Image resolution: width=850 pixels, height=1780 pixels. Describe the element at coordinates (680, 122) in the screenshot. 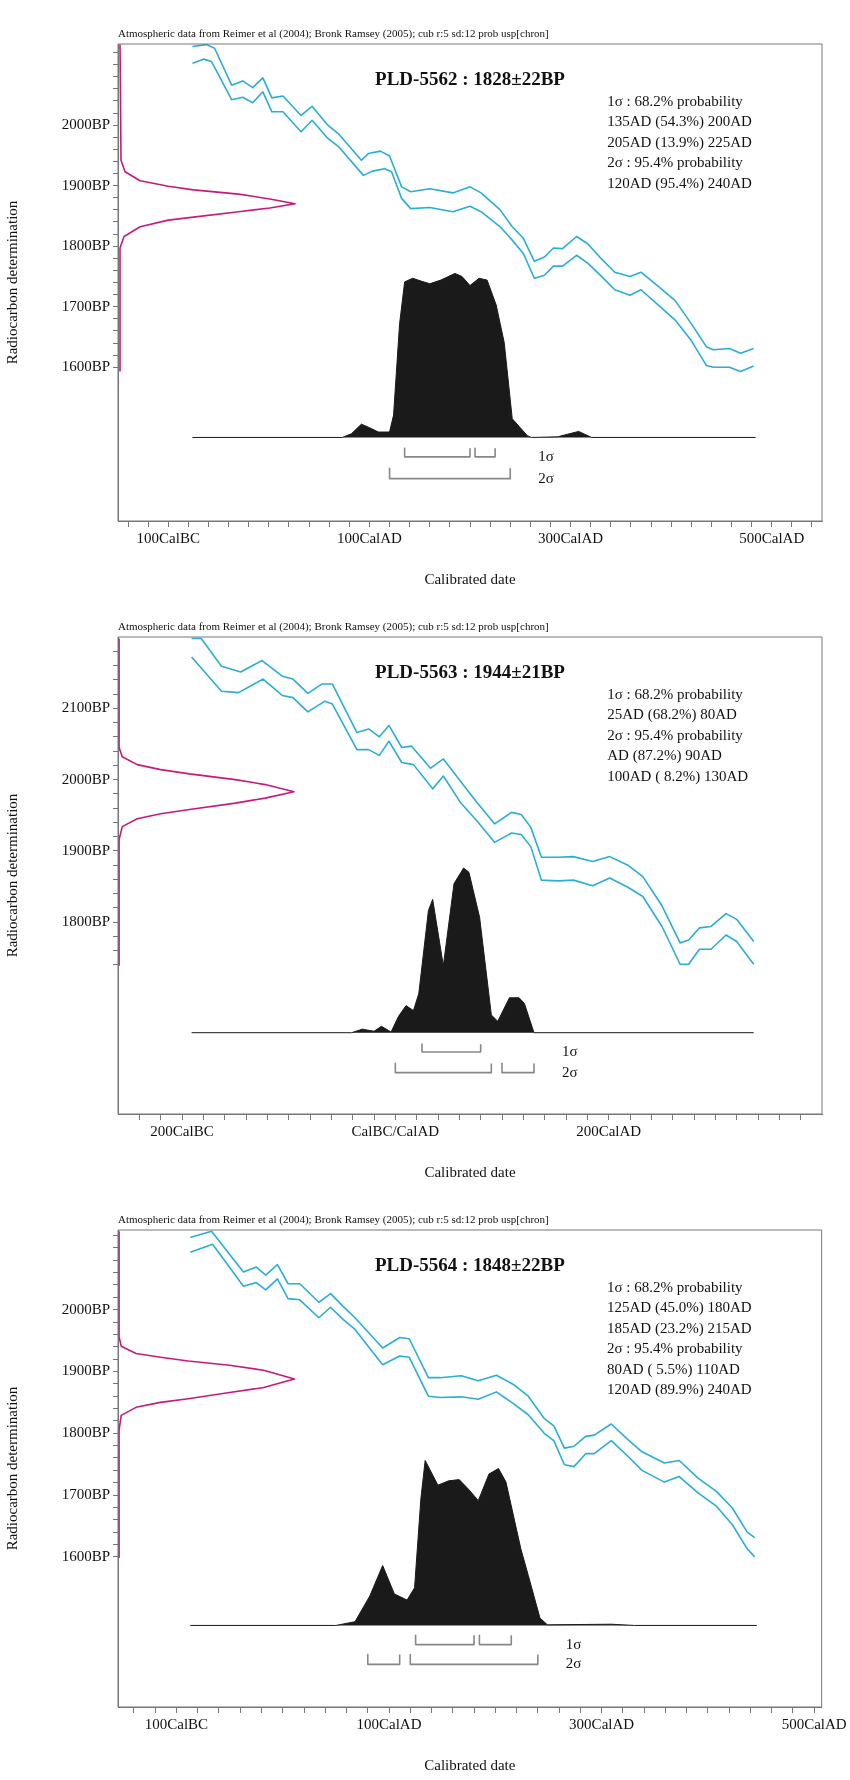

I see `annotation: 135AD (54.3%) 200AD` at that location.